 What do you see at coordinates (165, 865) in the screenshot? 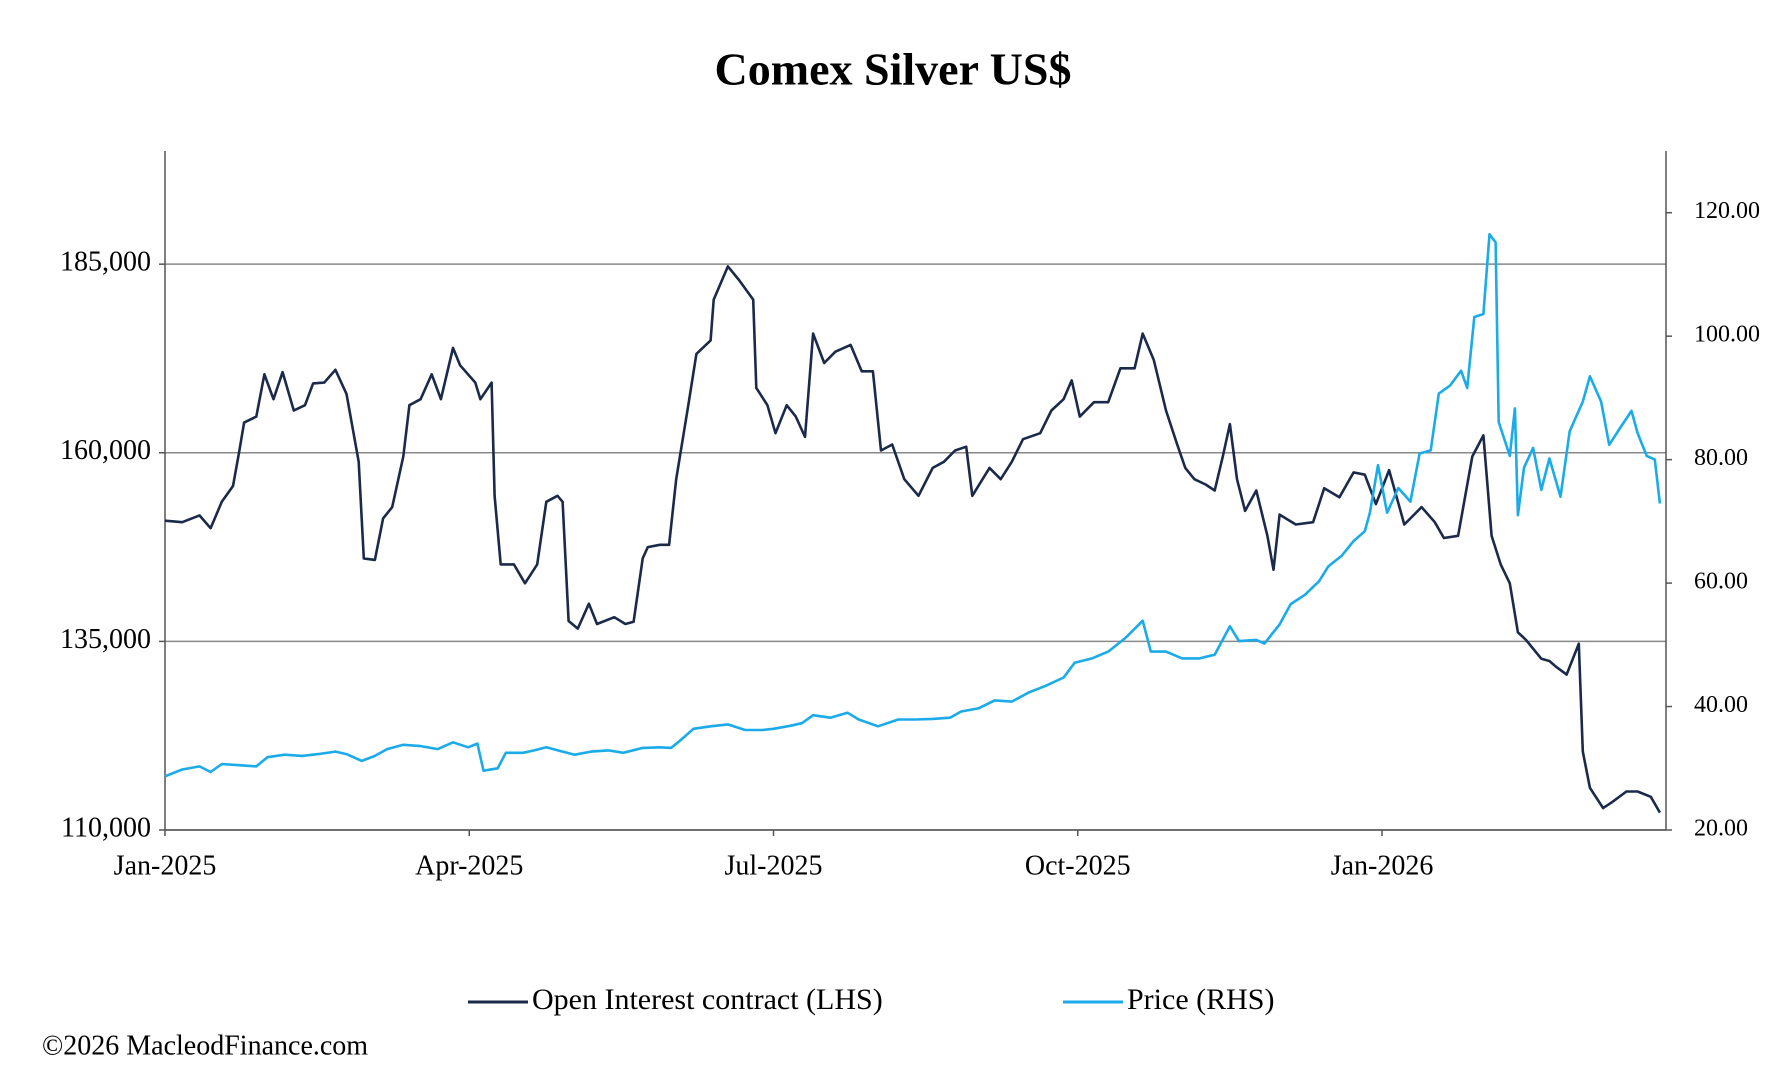
I see `x-tick-label: Jan-2025` at bounding box center [165, 865].